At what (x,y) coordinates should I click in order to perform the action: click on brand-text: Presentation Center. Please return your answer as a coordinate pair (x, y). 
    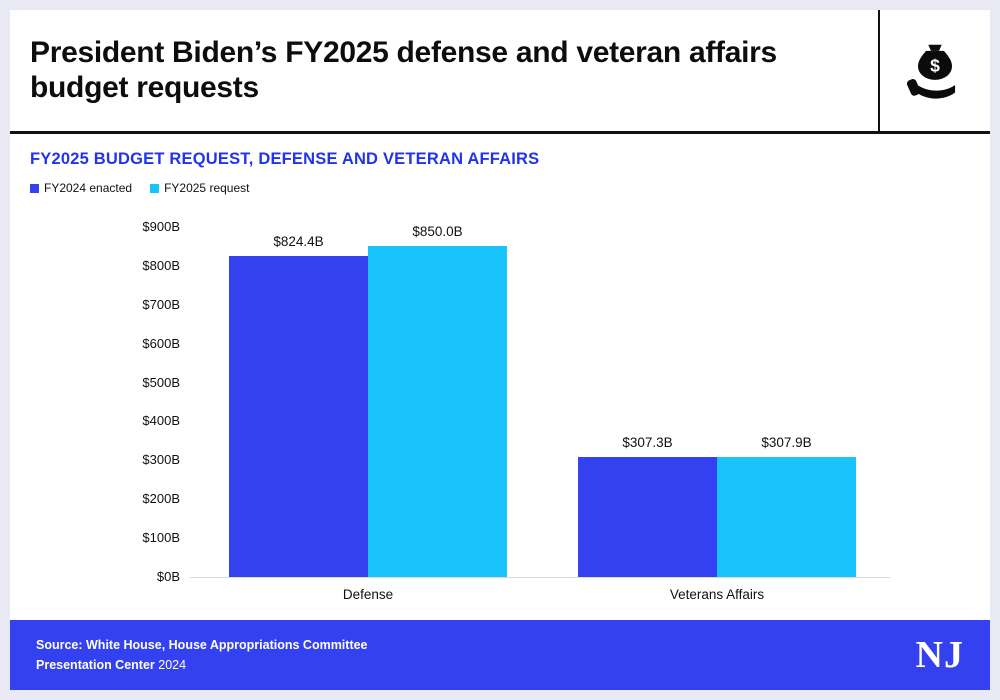
    Looking at the image, I should click on (95, 665).